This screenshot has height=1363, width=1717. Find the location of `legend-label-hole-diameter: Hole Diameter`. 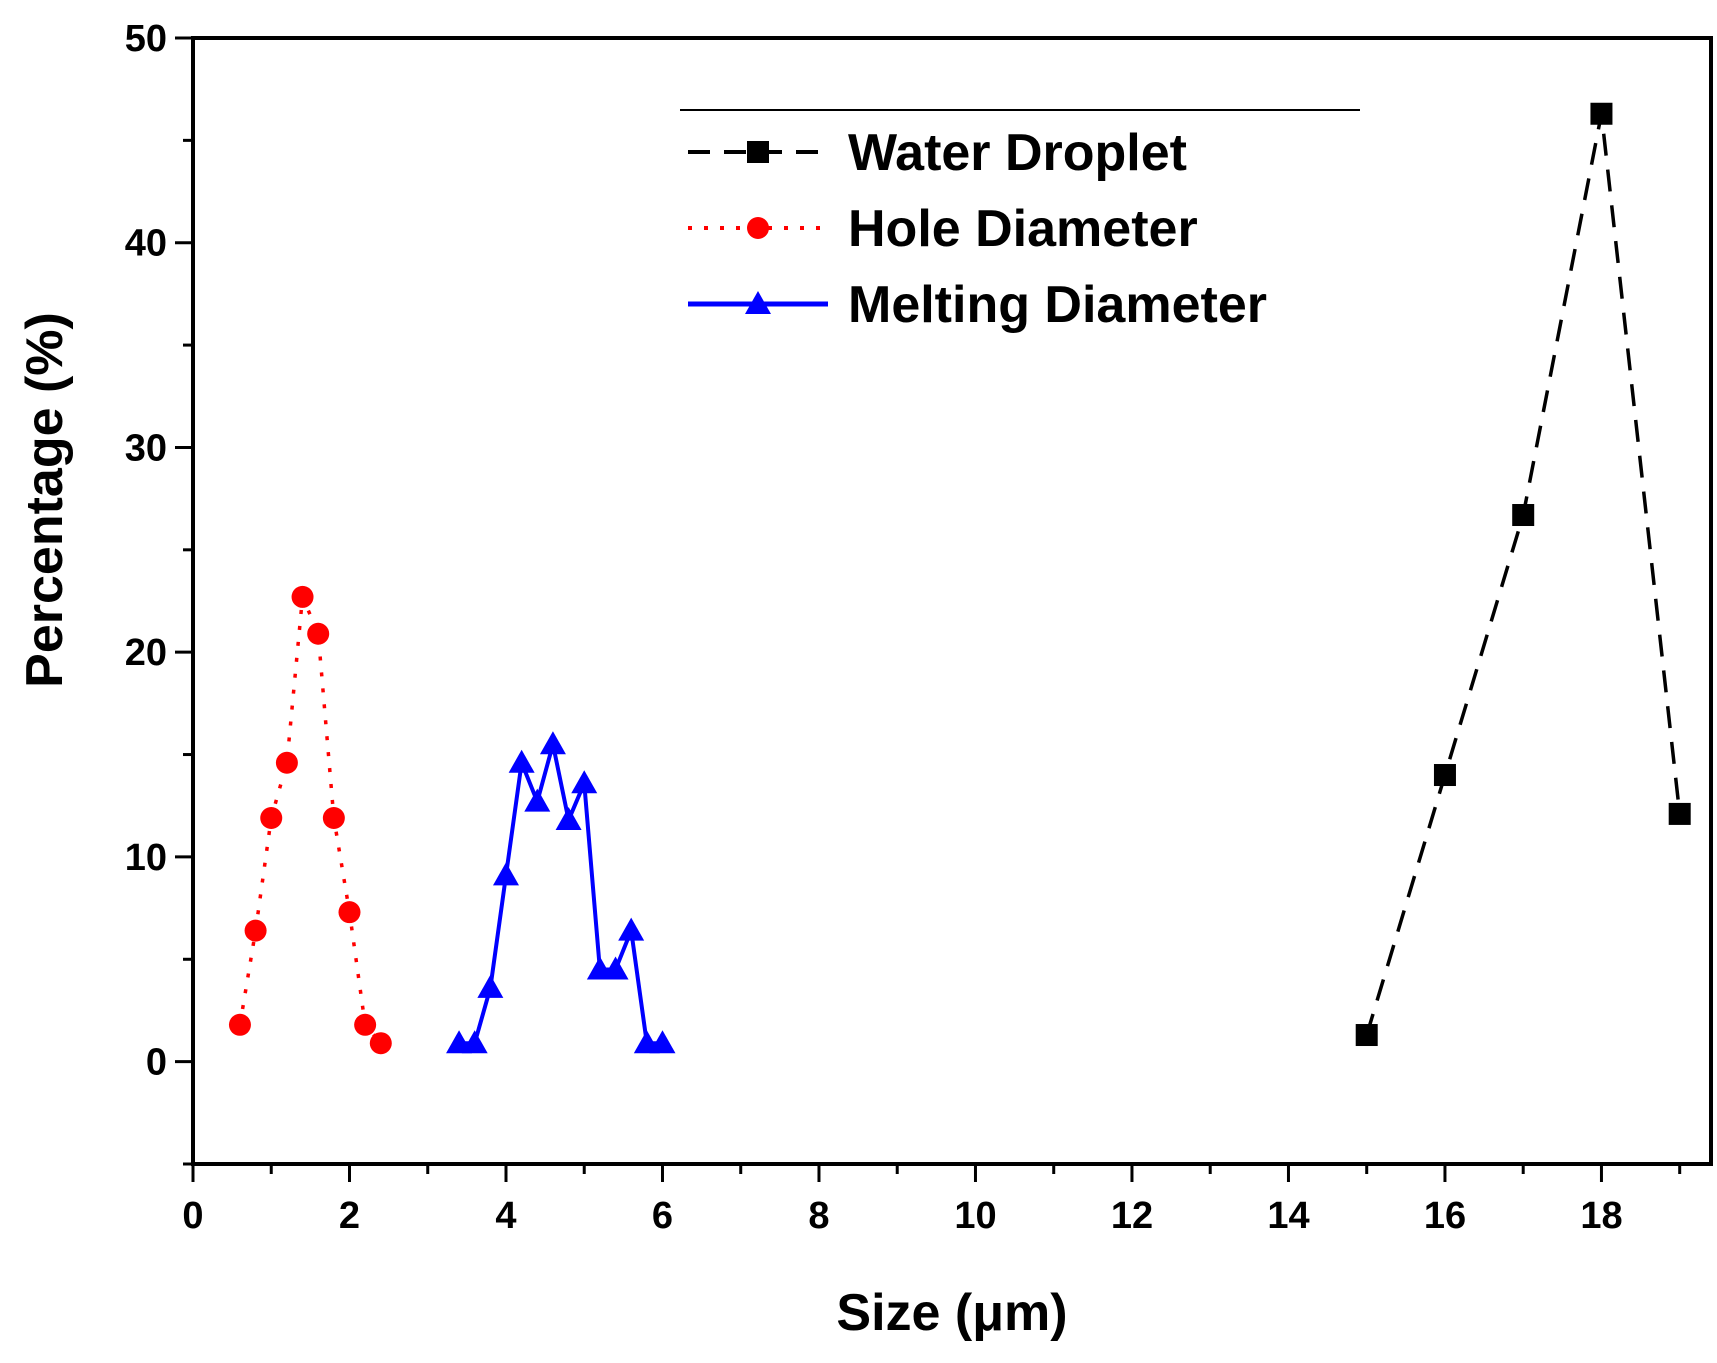

legend-label-hole-diameter: Hole Diameter is located at coordinates (1023, 229).